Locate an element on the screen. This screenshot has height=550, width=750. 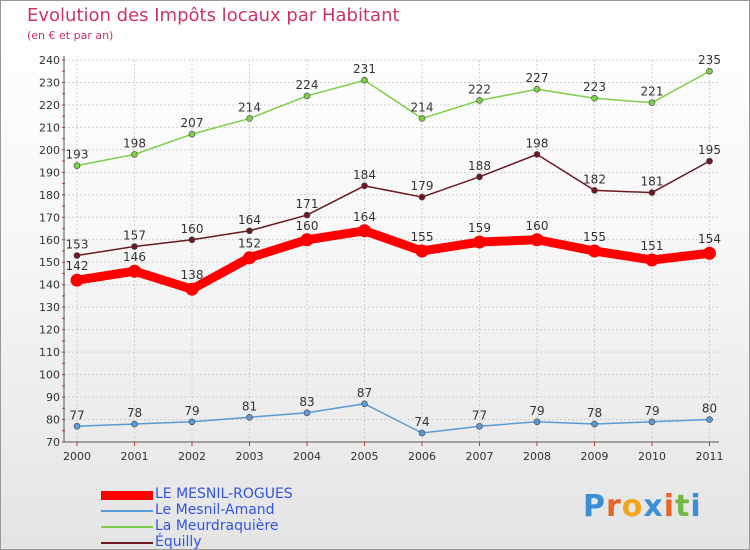
y-tick-label: 170 is located at coordinates (49, 217).